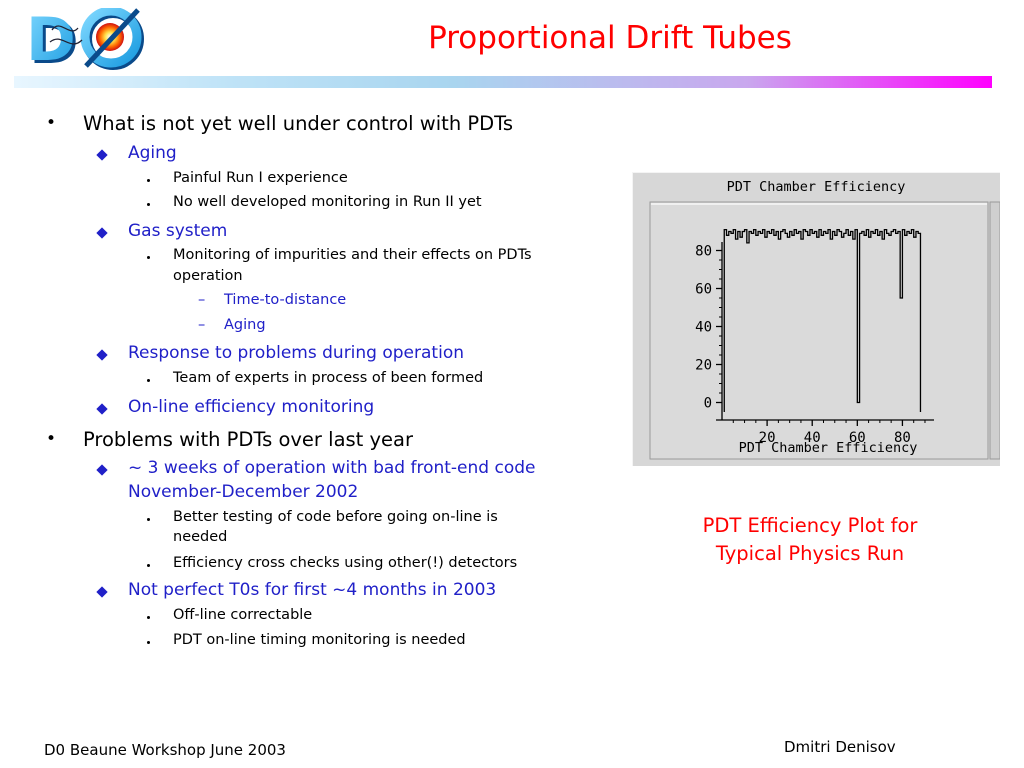  Describe the element at coordinates (812, 438) in the screenshot. I see `x-tick-label: 40` at that location.